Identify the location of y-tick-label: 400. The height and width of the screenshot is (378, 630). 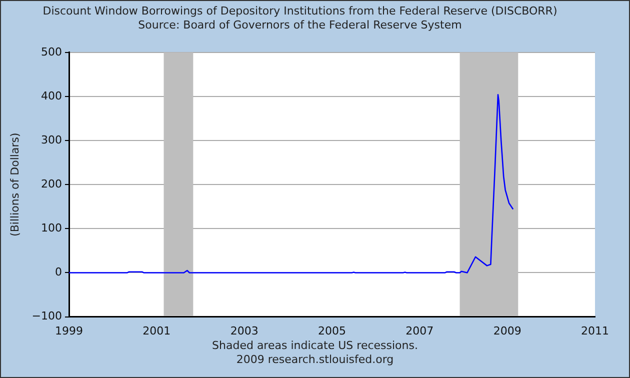
(51, 95).